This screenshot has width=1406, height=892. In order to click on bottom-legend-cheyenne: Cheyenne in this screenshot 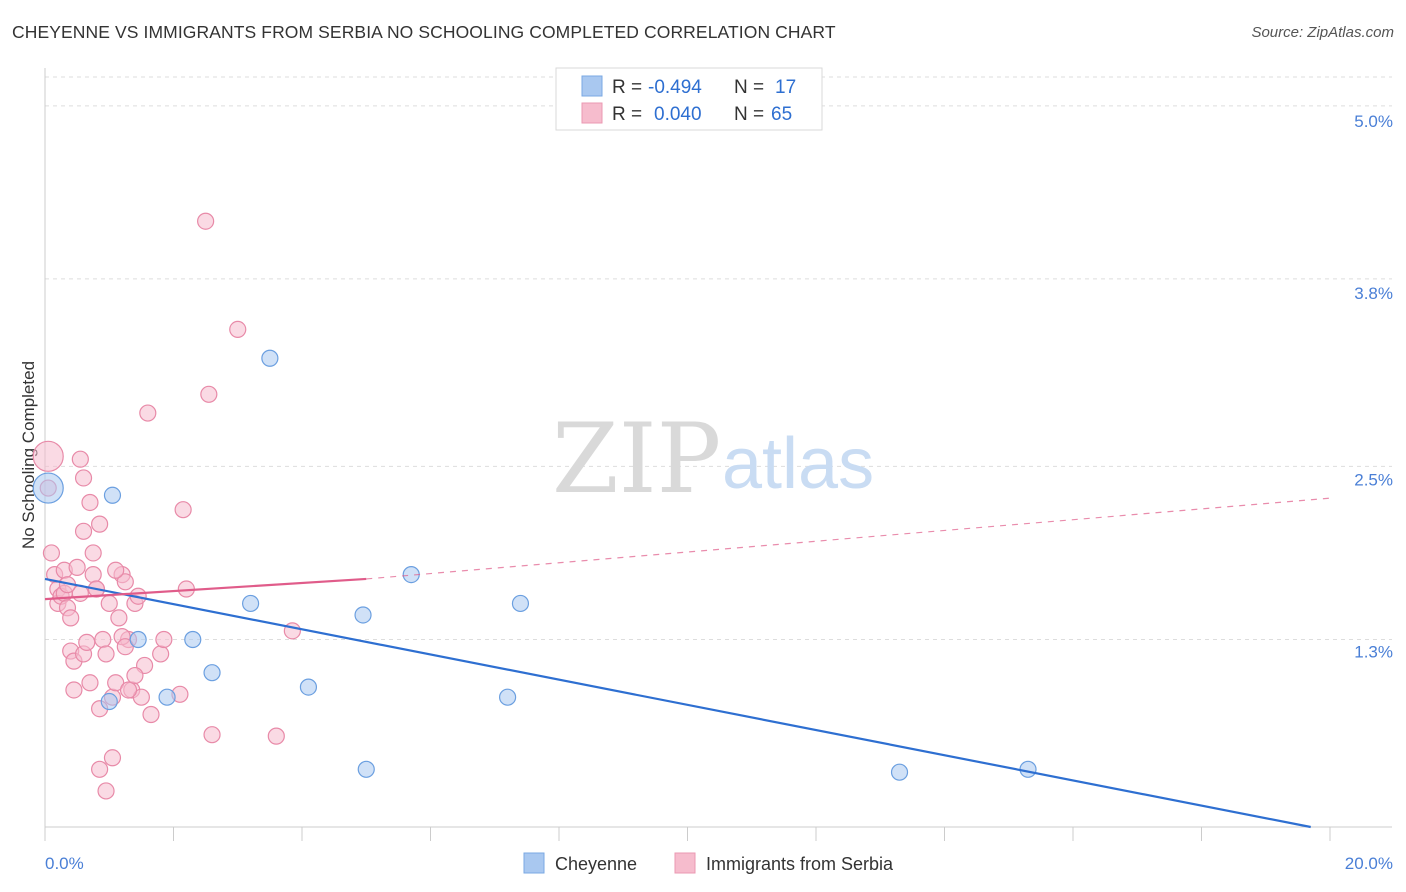, I will do `click(596, 864)`.